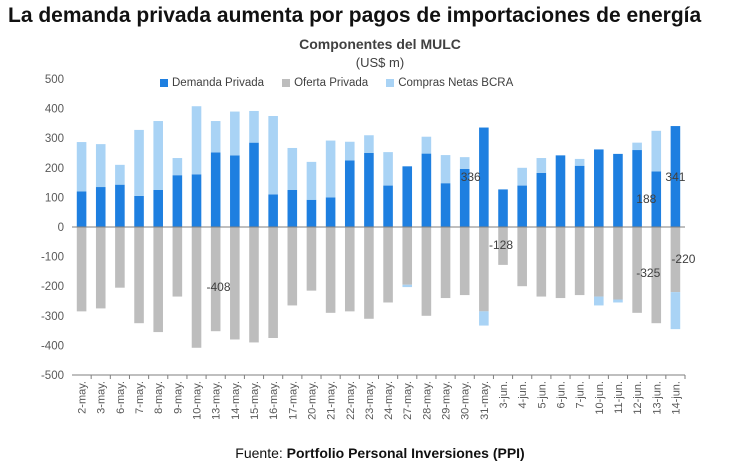 Image resolution: width=730 pixels, height=470 pixels. What do you see at coordinates (54, 80) in the screenshot?
I see `y-tick-label: 500` at bounding box center [54, 80].